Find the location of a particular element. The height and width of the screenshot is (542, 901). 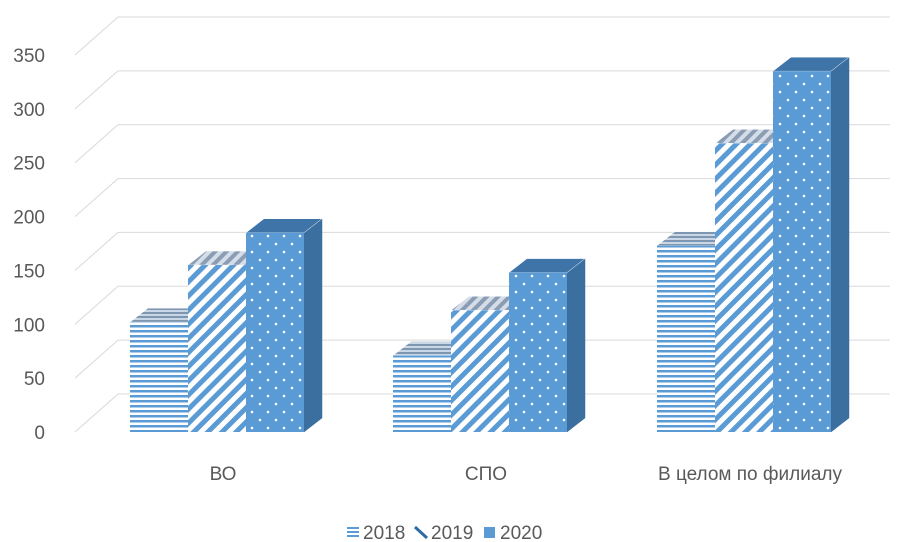

bar-2-2020 is located at coordinates (547, 345).